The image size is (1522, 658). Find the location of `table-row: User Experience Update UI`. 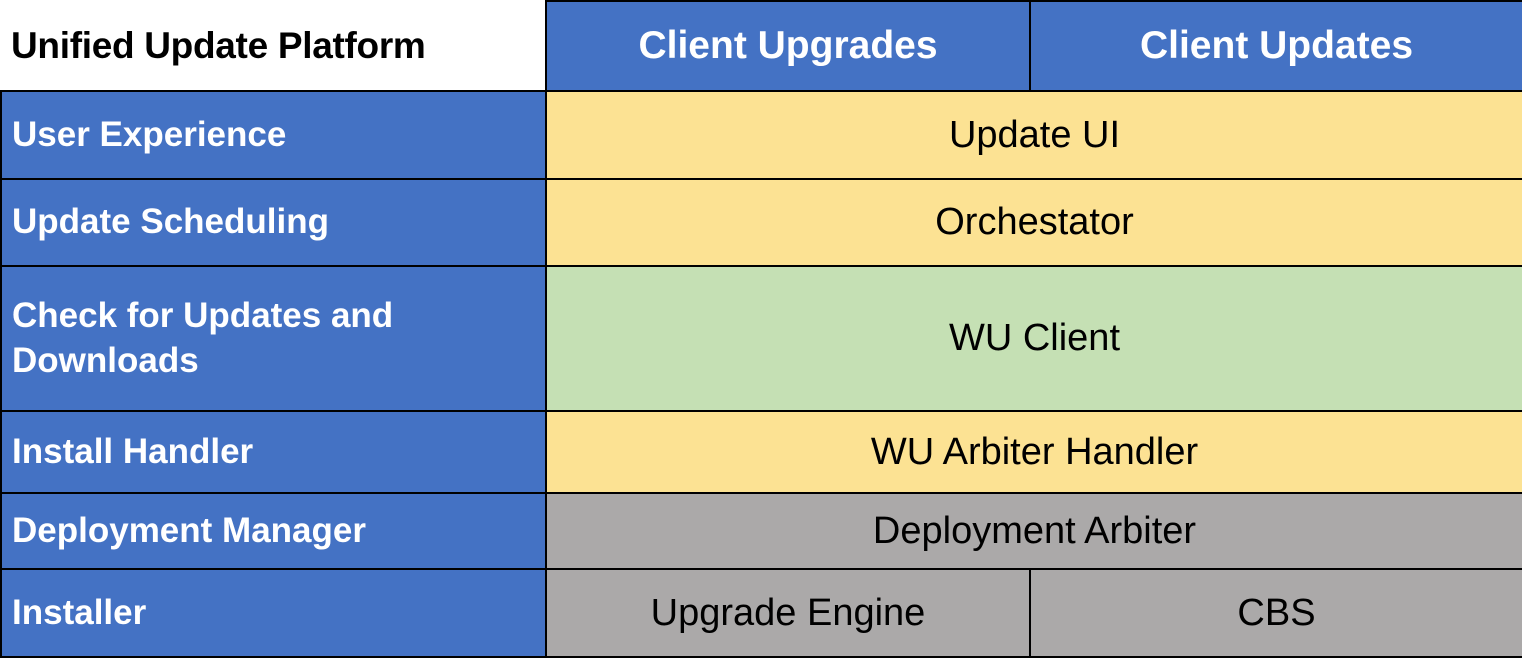

table-row: User Experience Update UI is located at coordinates (761, 135).